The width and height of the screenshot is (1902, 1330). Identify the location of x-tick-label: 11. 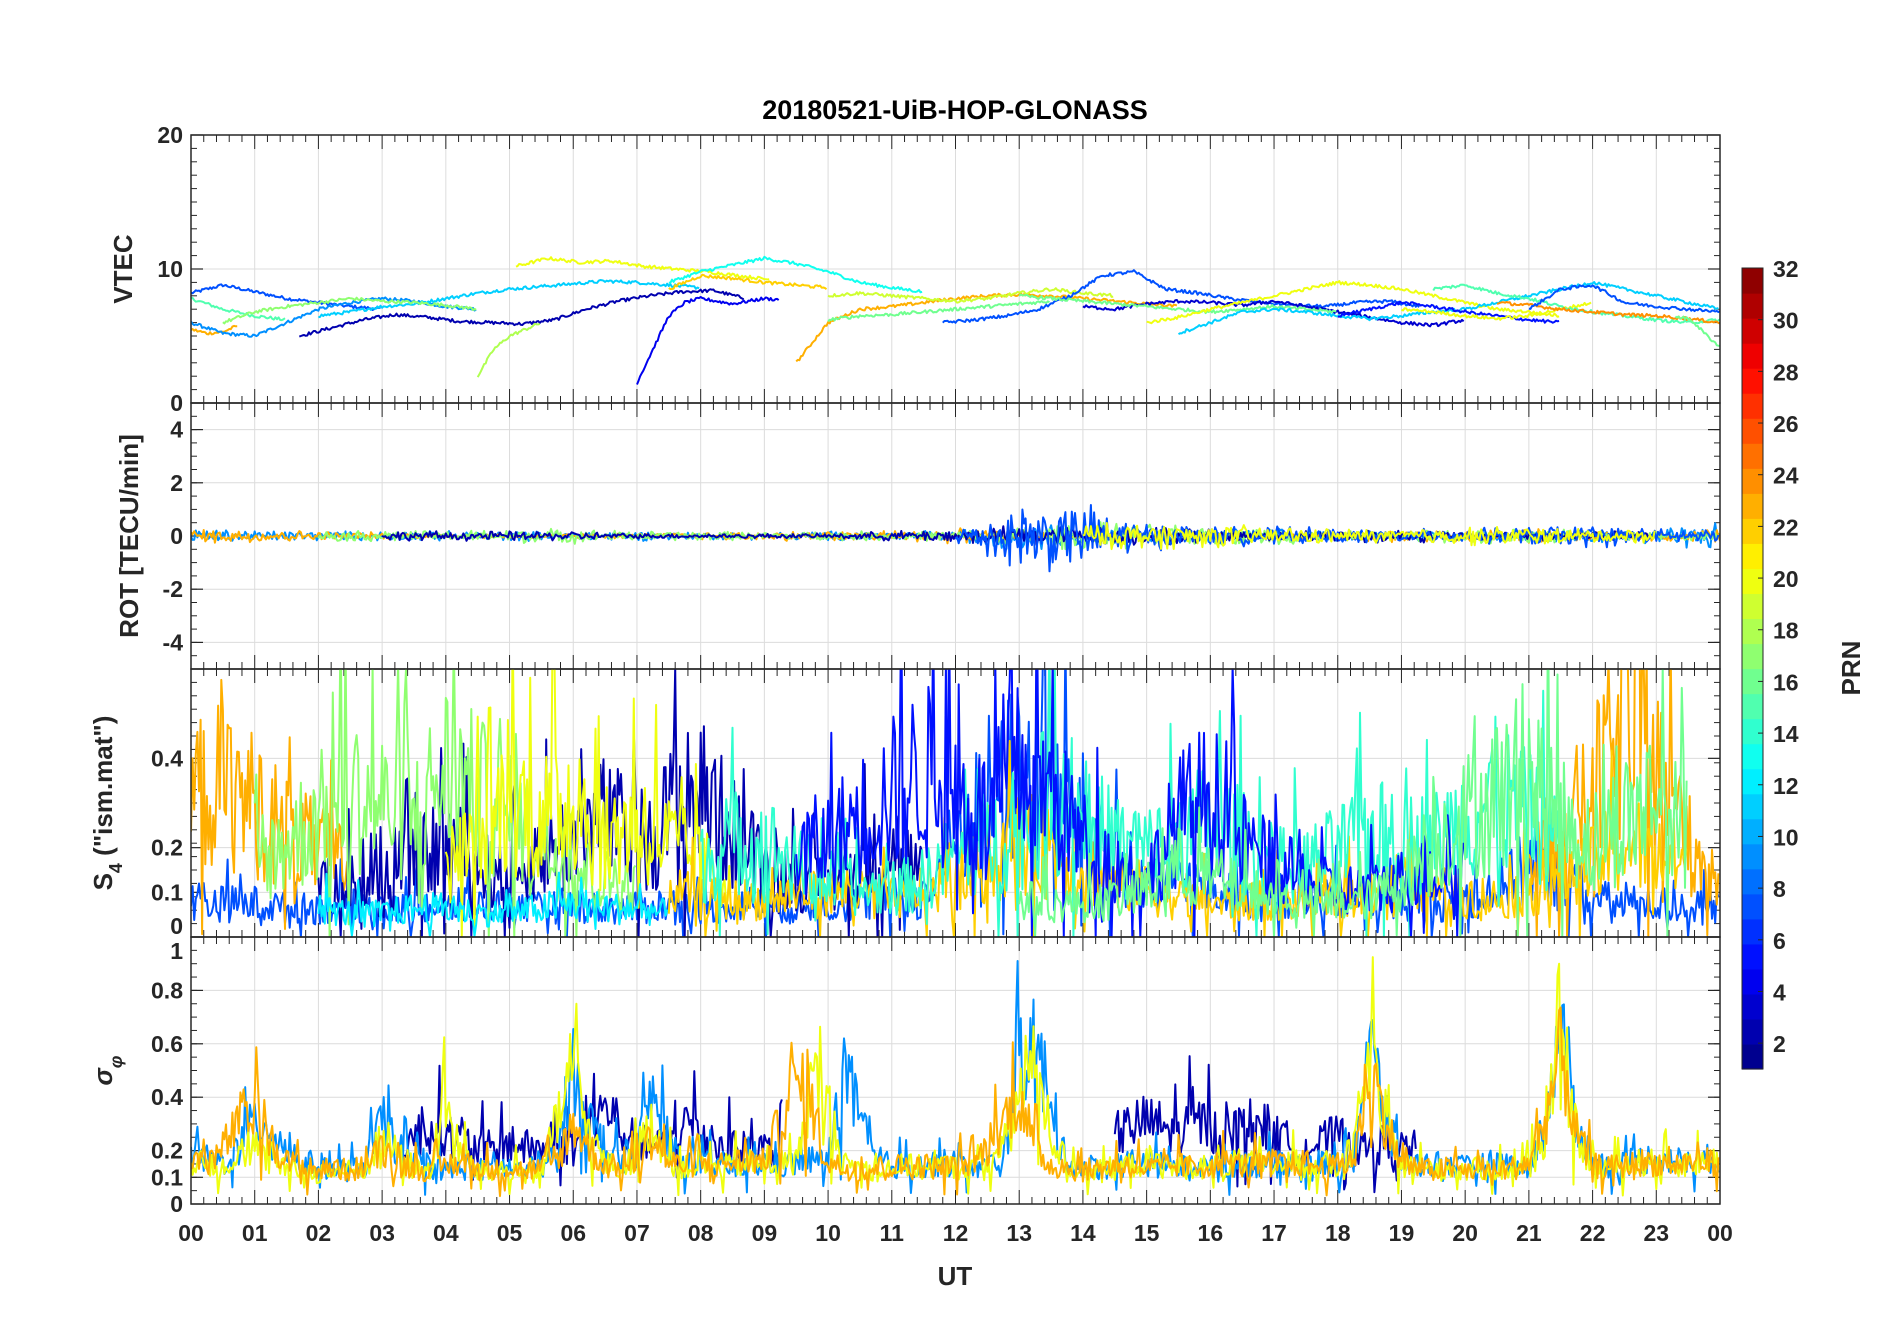
(892, 1233).